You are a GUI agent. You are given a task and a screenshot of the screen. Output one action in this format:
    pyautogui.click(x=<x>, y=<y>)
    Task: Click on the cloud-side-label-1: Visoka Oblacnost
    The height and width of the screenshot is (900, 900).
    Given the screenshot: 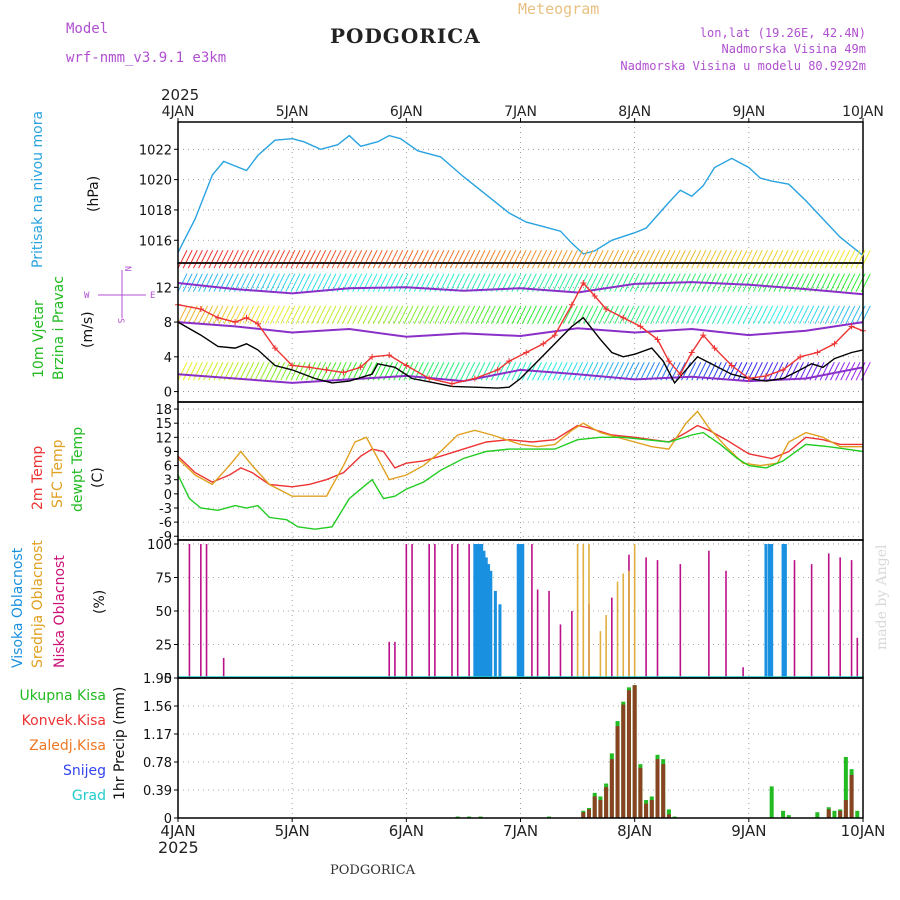 What is the action you would take?
    pyautogui.click(x=18, y=607)
    